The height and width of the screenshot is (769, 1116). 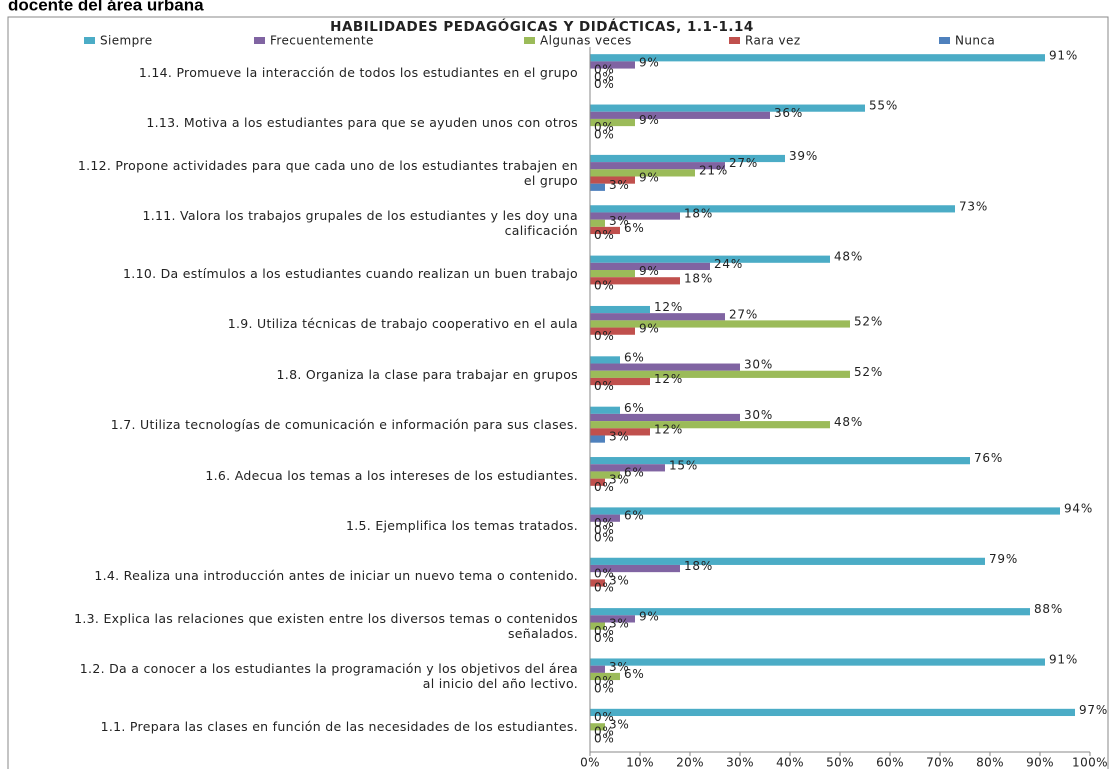 I want to click on value-label: 79%, so click(x=1003, y=559).